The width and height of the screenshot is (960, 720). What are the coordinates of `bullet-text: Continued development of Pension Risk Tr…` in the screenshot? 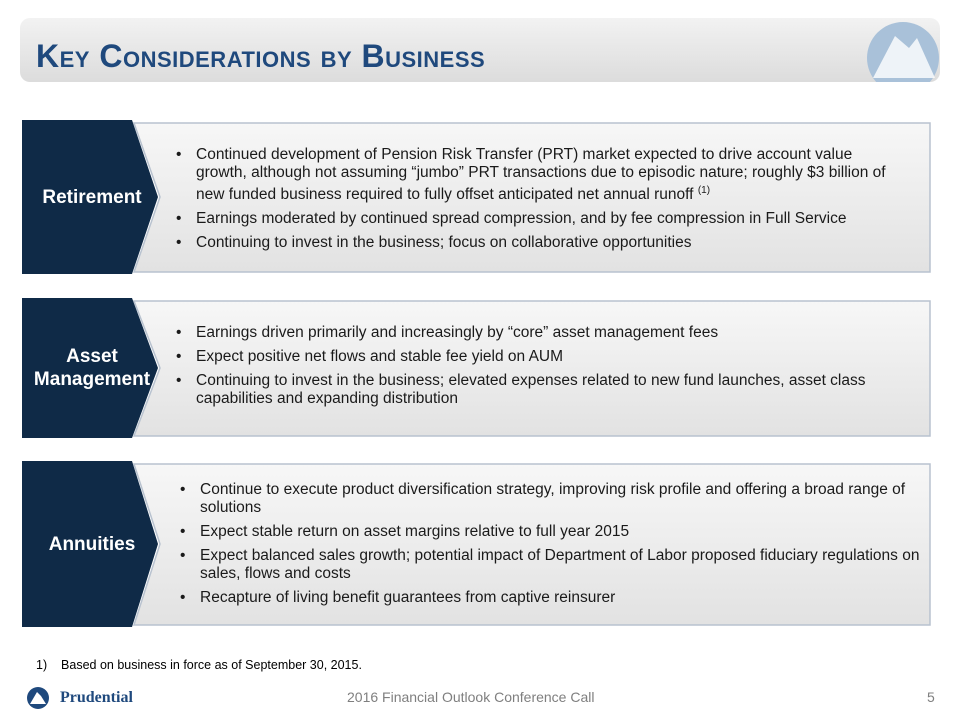 It's located at (541, 175).